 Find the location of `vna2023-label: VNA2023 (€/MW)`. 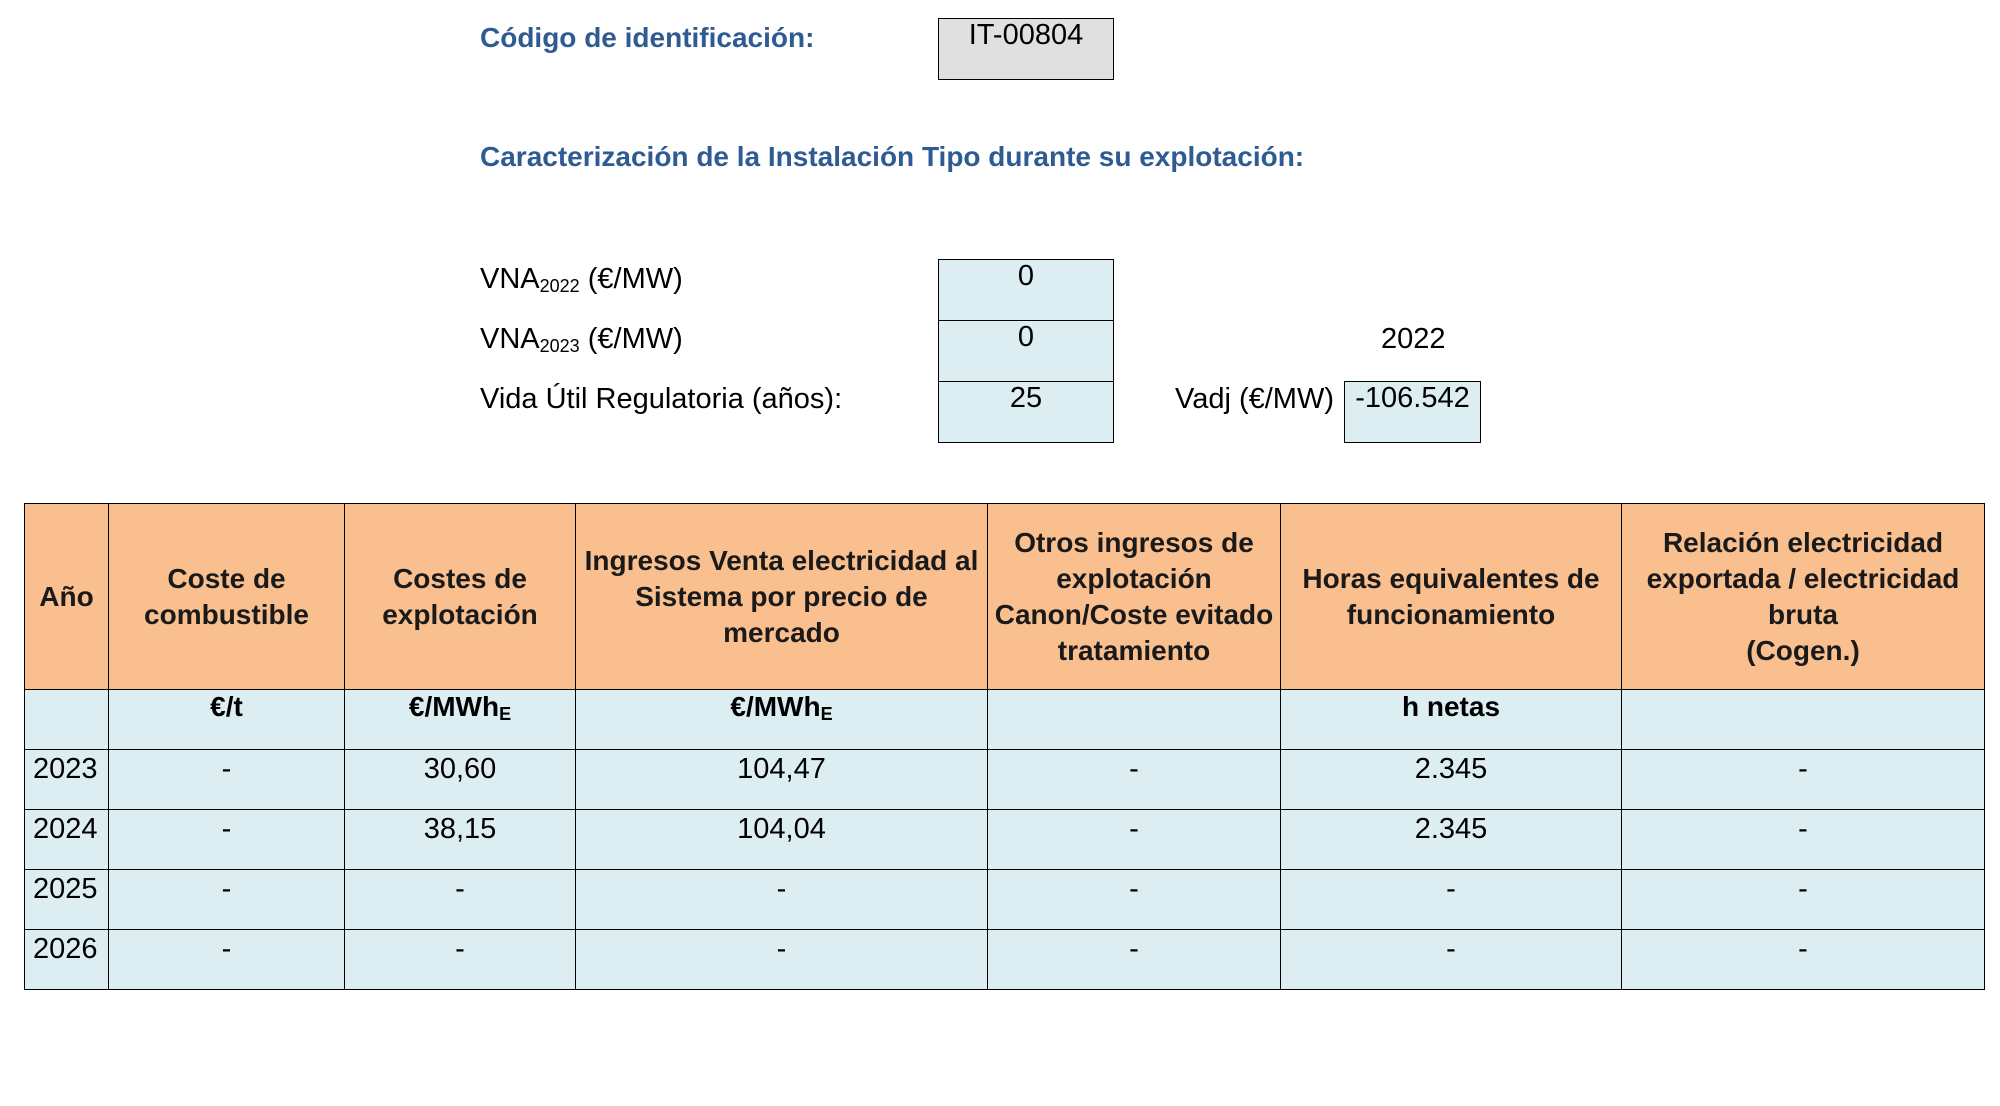

vna2023-label: VNA2023 (€/MW) is located at coordinates (581, 339).